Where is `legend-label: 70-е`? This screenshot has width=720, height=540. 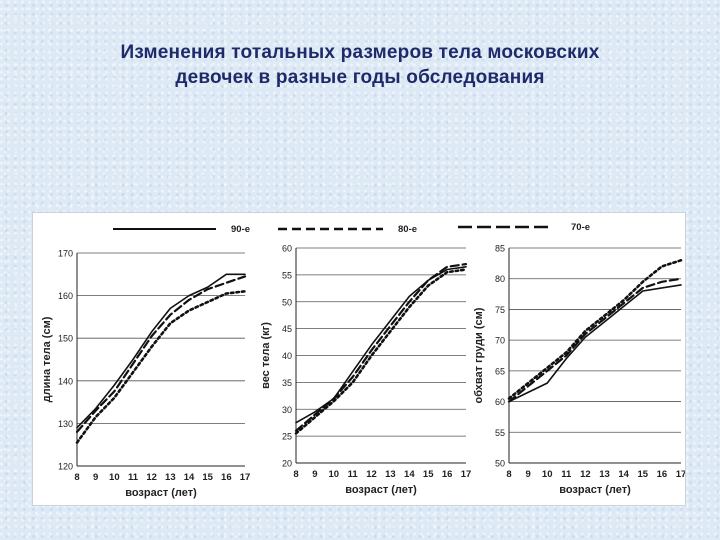 legend-label: 70-е is located at coordinates (580, 227).